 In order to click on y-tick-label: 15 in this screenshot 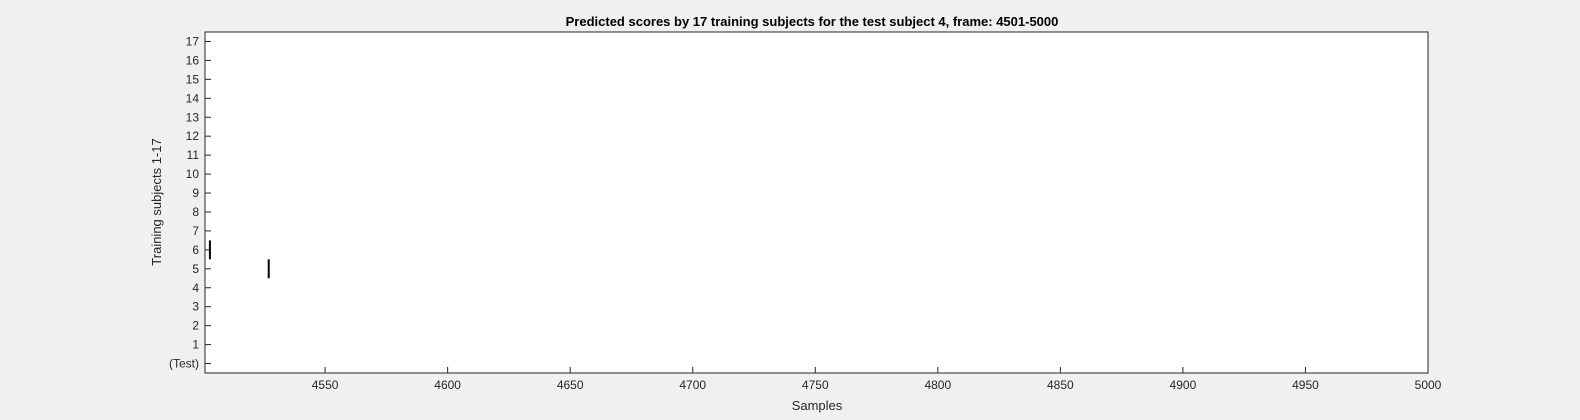, I will do `click(193, 79)`.